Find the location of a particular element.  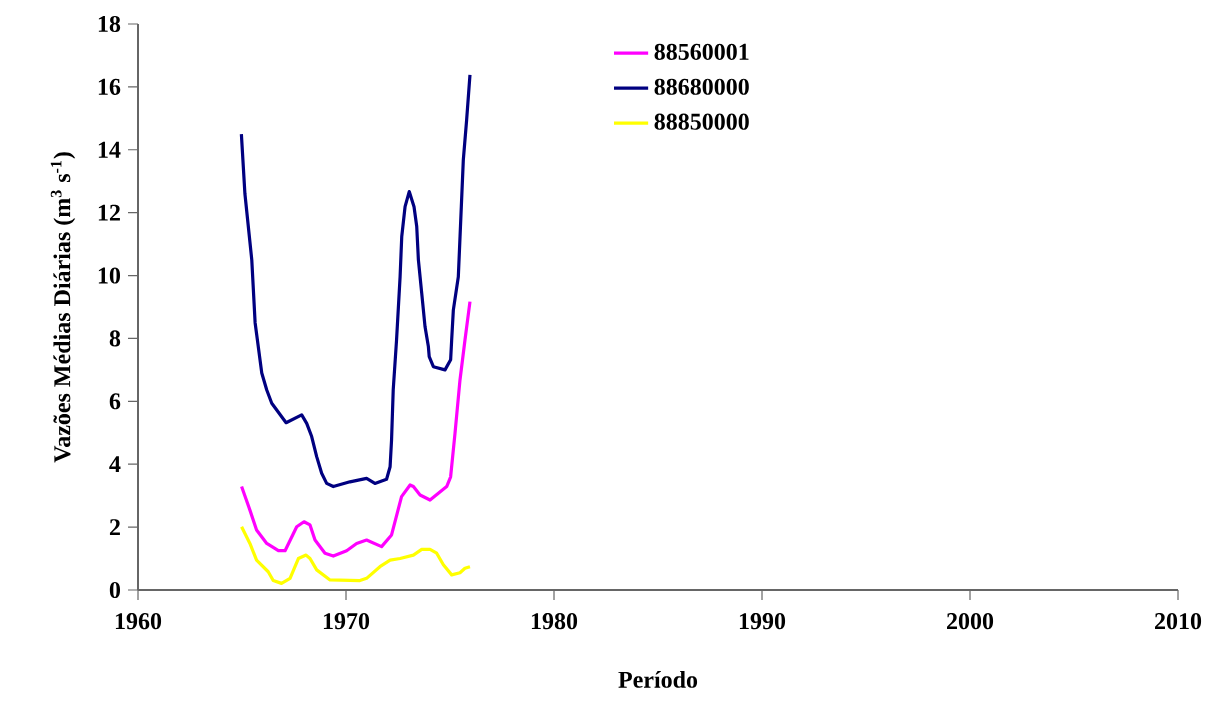

y-tick-label: 2 is located at coordinates (114, 527).